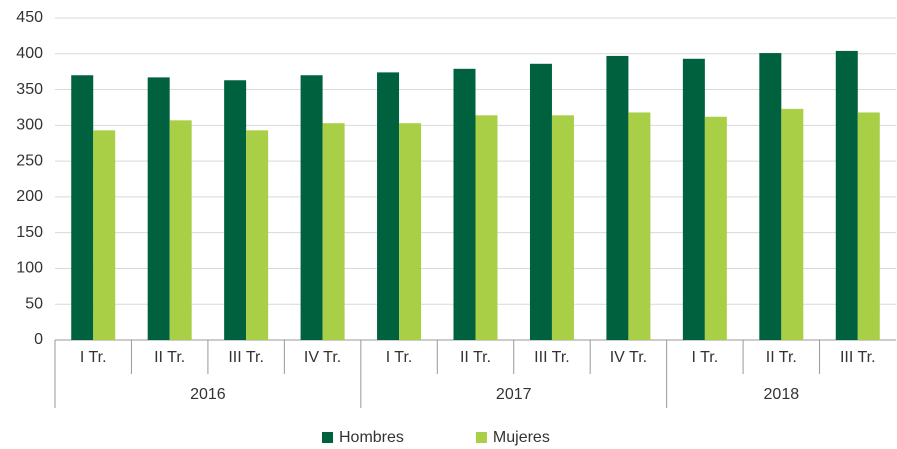  Describe the element at coordinates (29, 196) in the screenshot. I see `y-tick-label: 200` at that location.